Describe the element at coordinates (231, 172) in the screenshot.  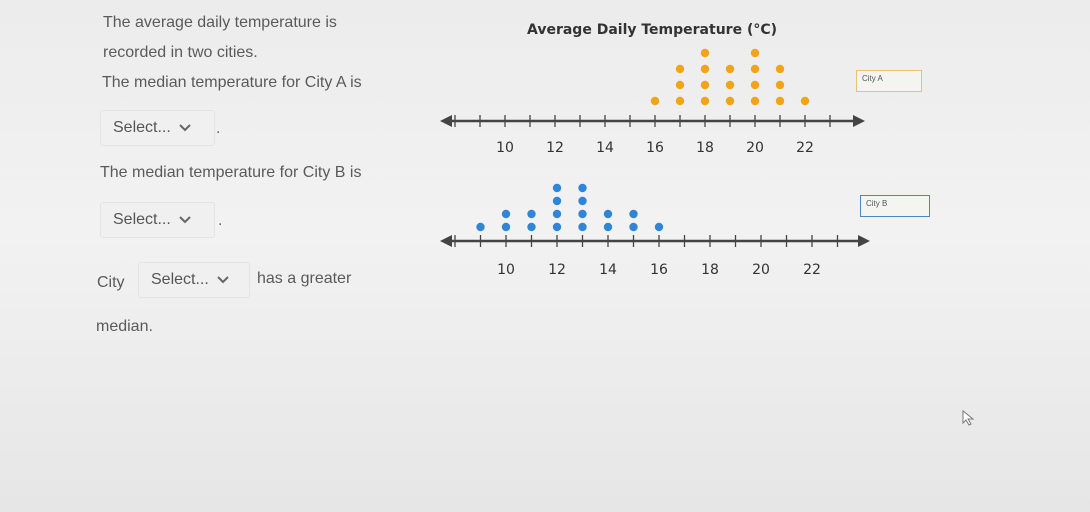
I see `question-city-b-prompt: The median temperature for City B is` at that location.